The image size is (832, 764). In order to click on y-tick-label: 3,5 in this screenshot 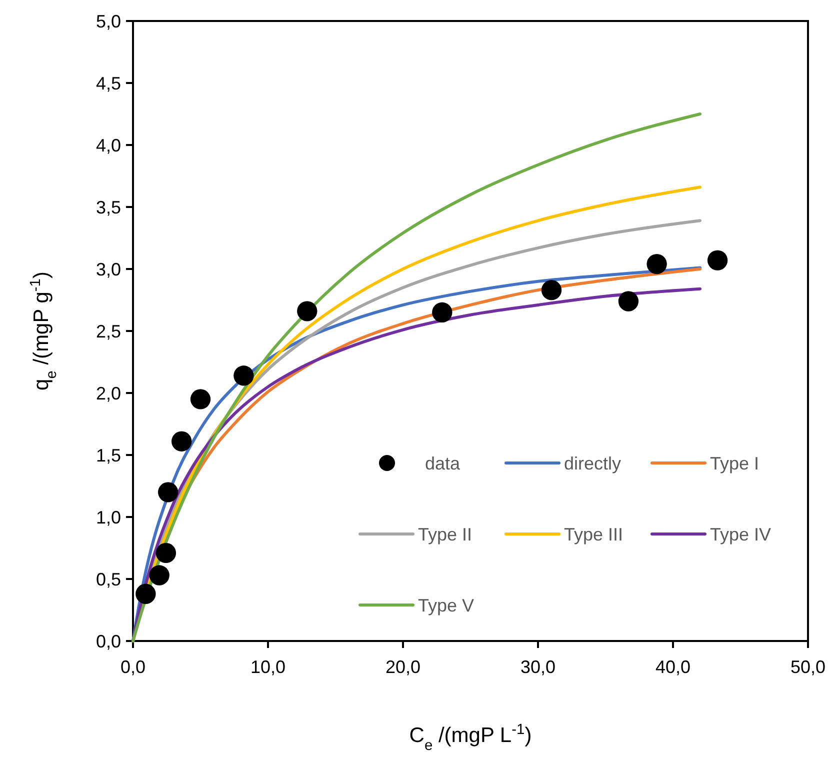, I will do `click(108, 207)`.